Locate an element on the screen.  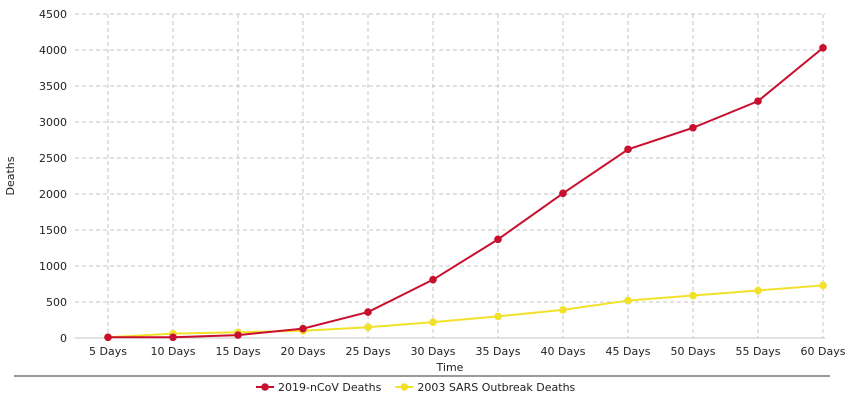
legend-item: 2019-nCoV Deaths is located at coordinates (319, 387).